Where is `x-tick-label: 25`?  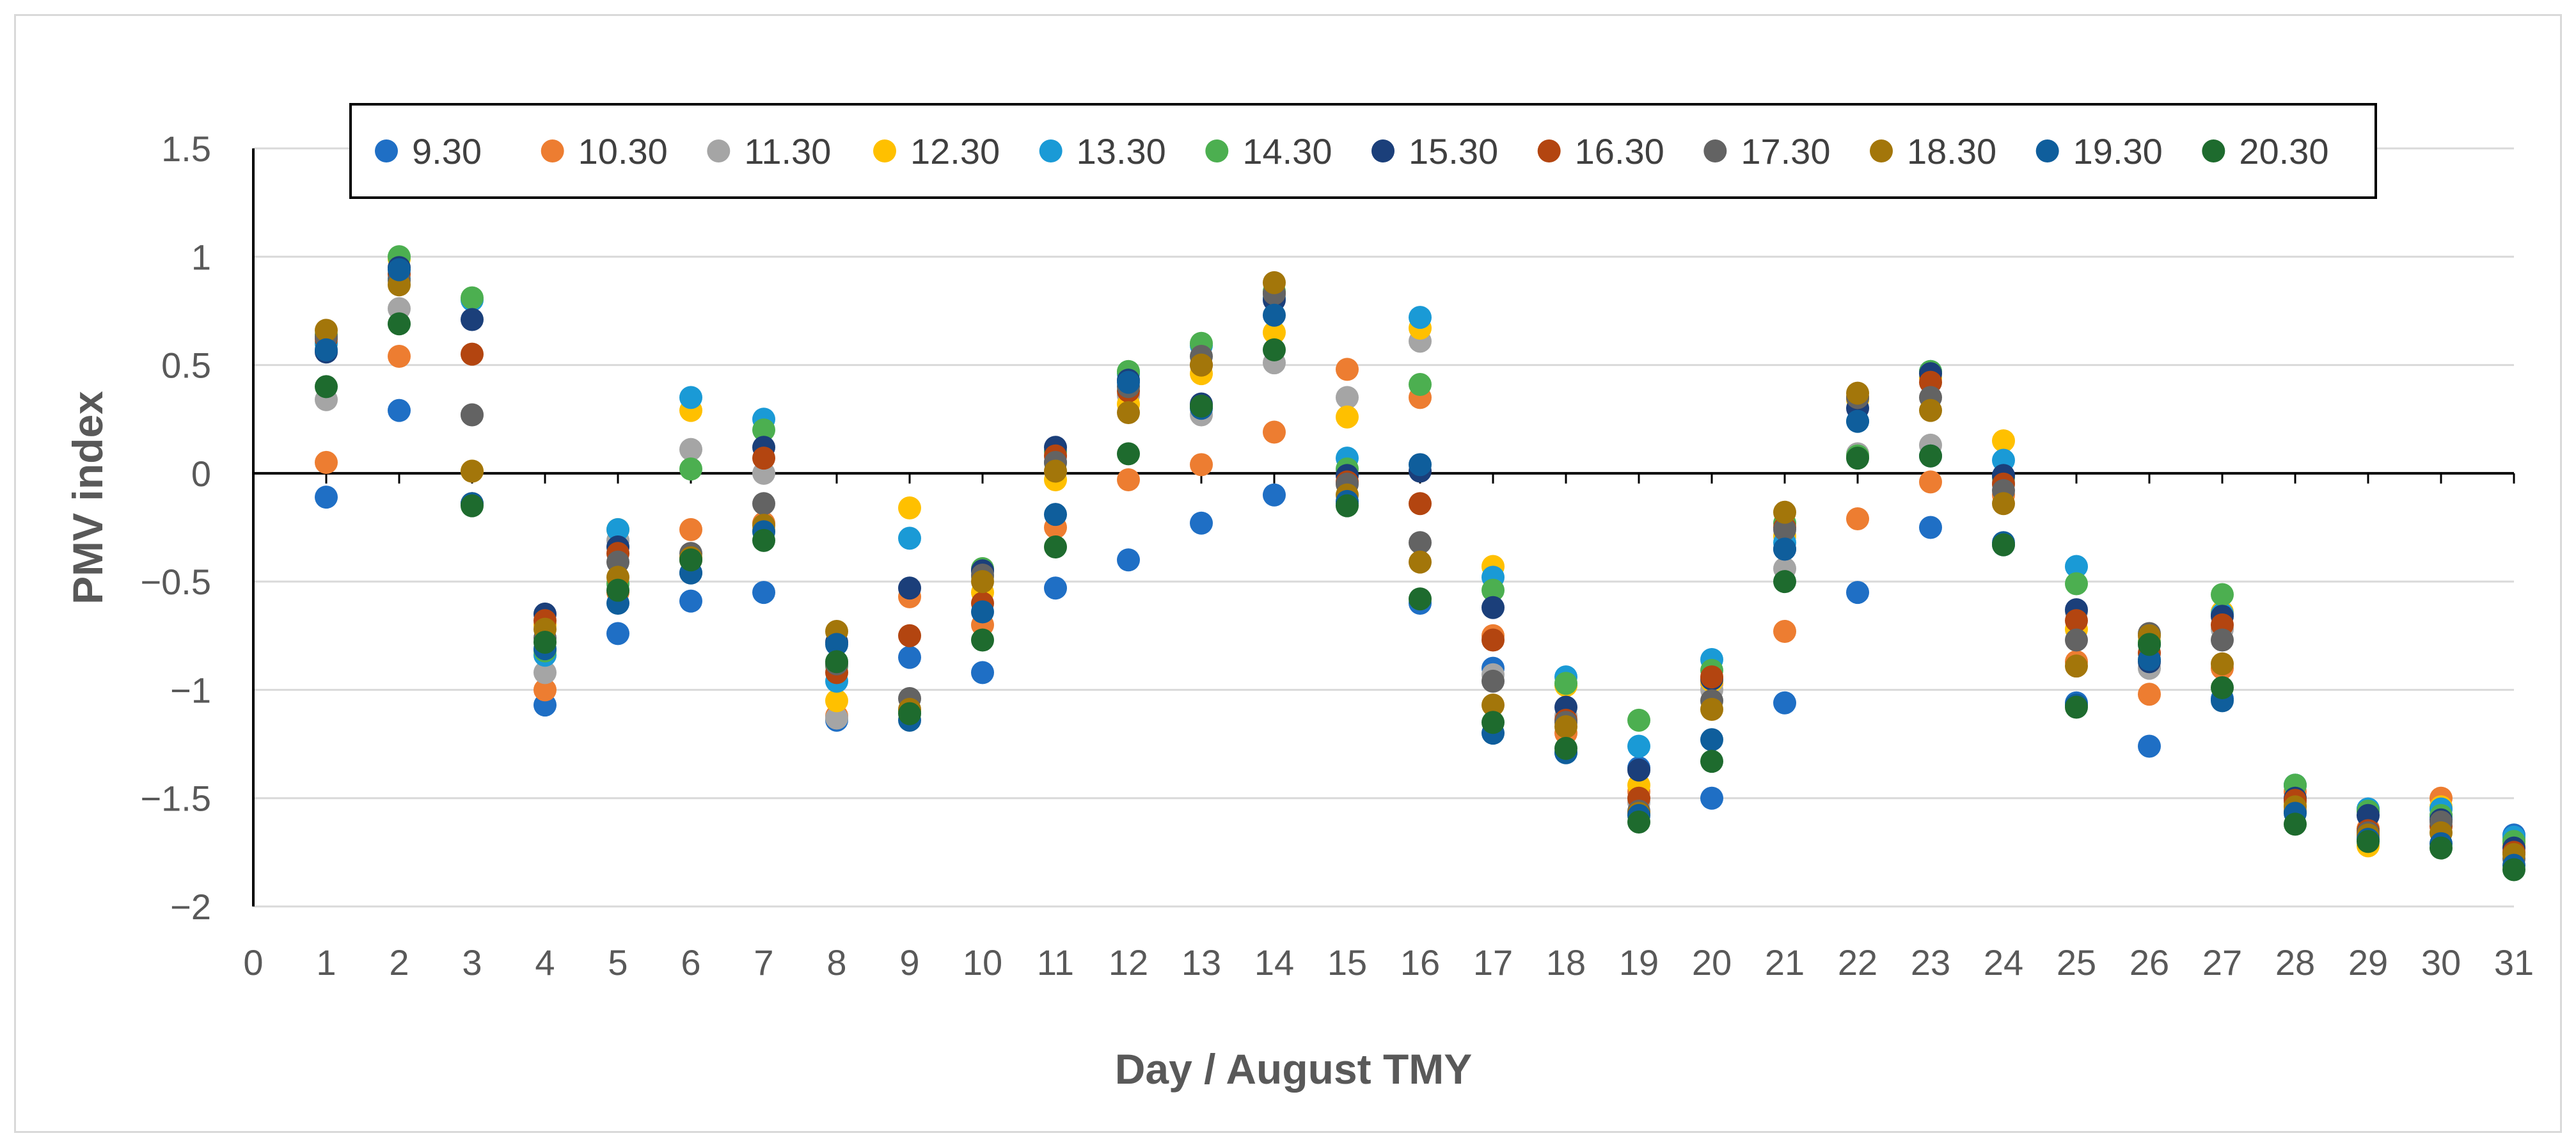
x-tick-label: 25 is located at coordinates (2076, 962).